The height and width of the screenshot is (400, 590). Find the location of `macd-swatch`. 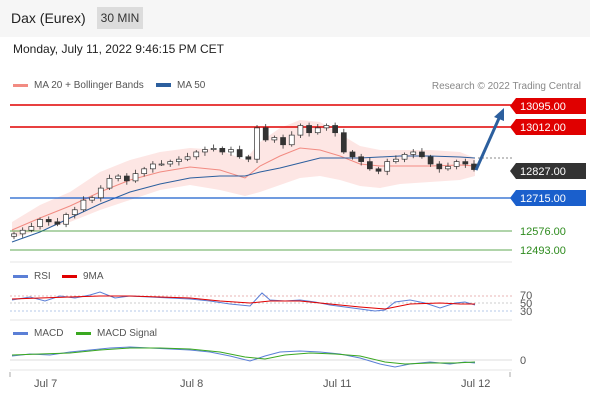

macd-swatch is located at coordinates (20, 333).